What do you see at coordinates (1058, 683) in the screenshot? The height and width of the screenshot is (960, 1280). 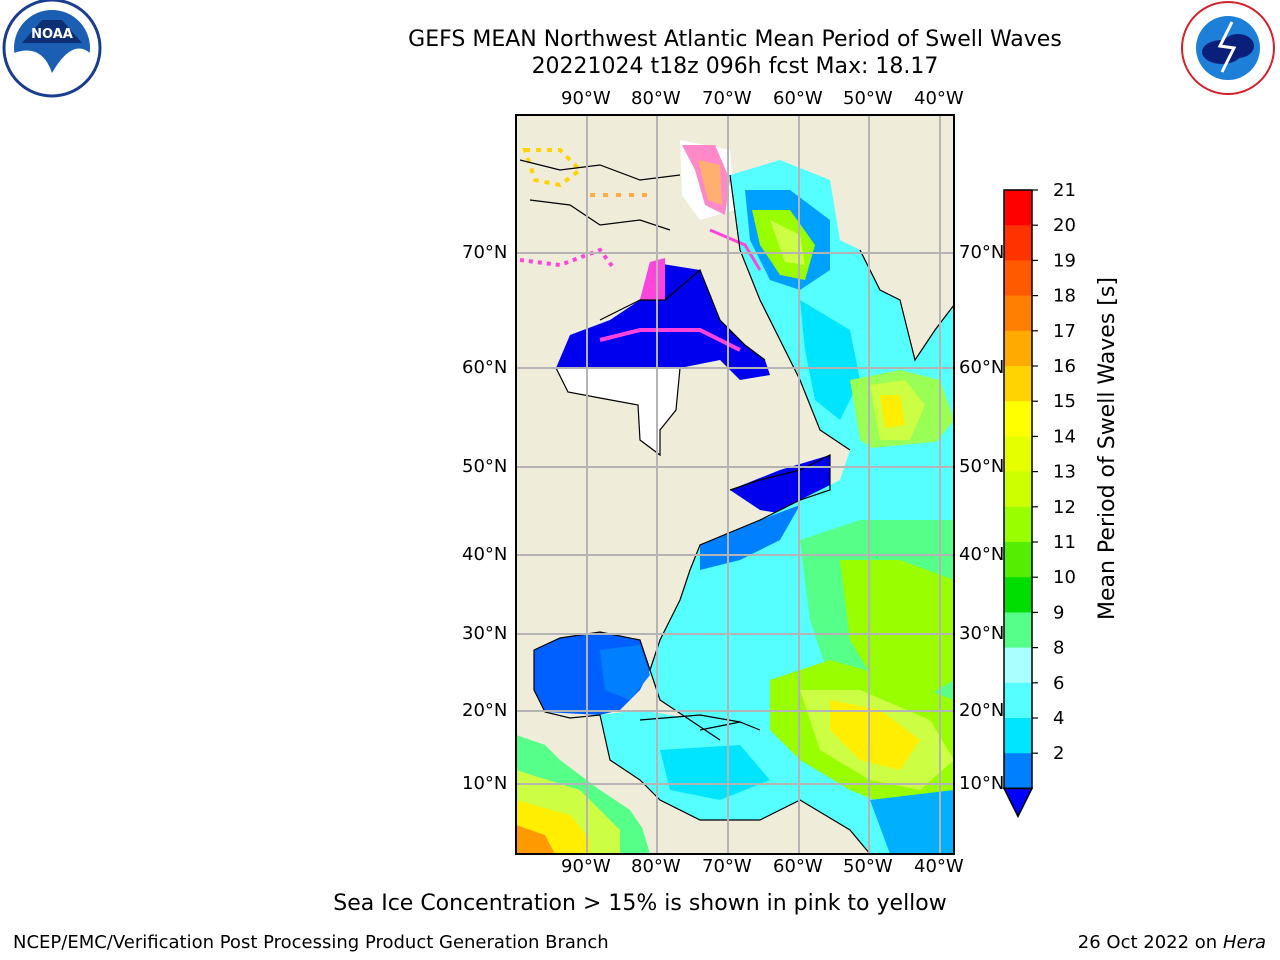 I see `colorbar-tick-label: 6` at bounding box center [1058, 683].